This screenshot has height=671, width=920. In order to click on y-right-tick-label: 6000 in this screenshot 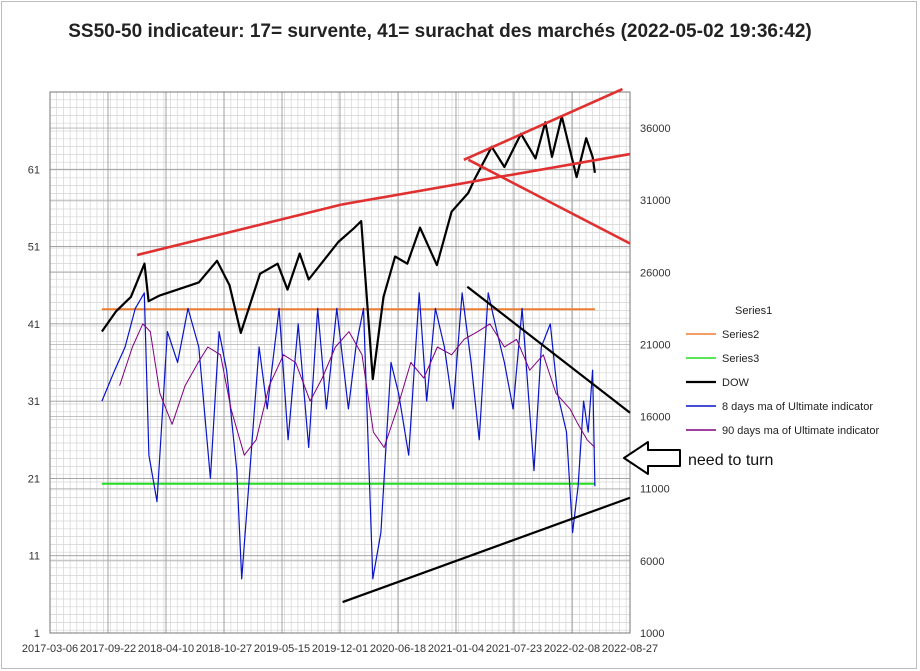, I will do `click(652, 562)`.